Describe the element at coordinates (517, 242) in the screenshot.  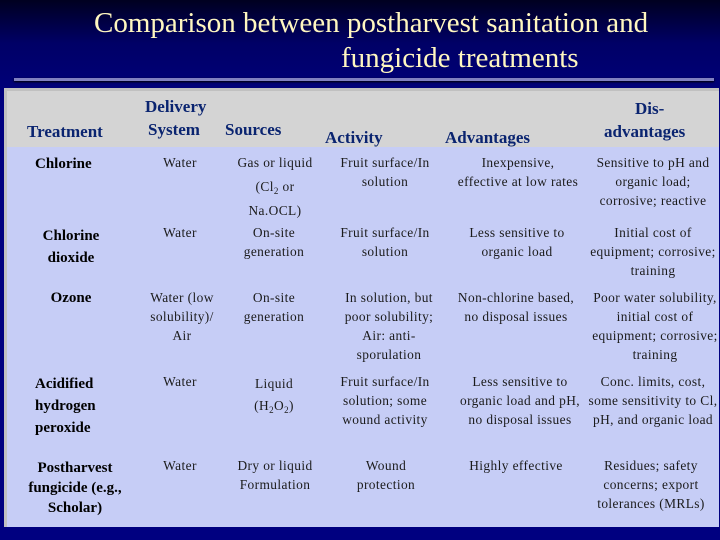
I see `row-2-advantages: Less sensitive to organic load` at that location.